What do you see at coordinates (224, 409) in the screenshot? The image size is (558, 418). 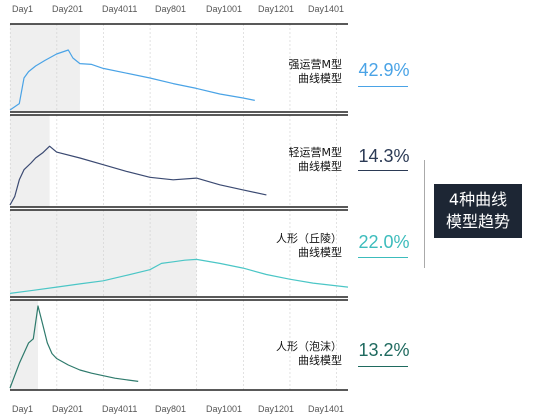 I see `bottom-axis-tick-label: Day1001` at bounding box center [224, 409].